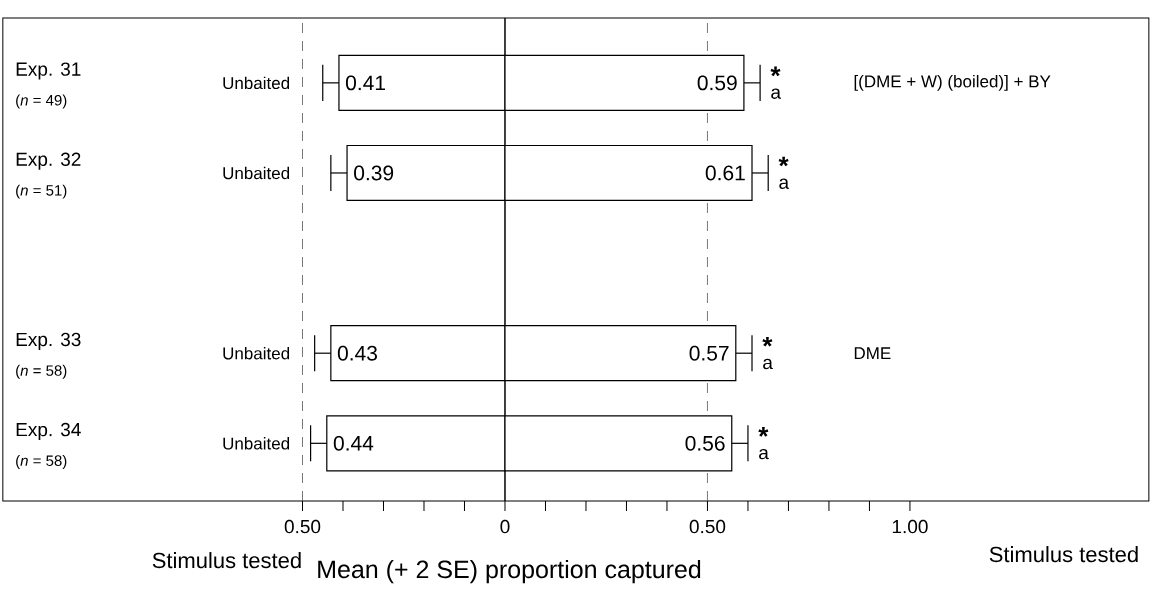  What do you see at coordinates (705, 443) in the screenshot?
I see `data-label: 0.56` at bounding box center [705, 443].